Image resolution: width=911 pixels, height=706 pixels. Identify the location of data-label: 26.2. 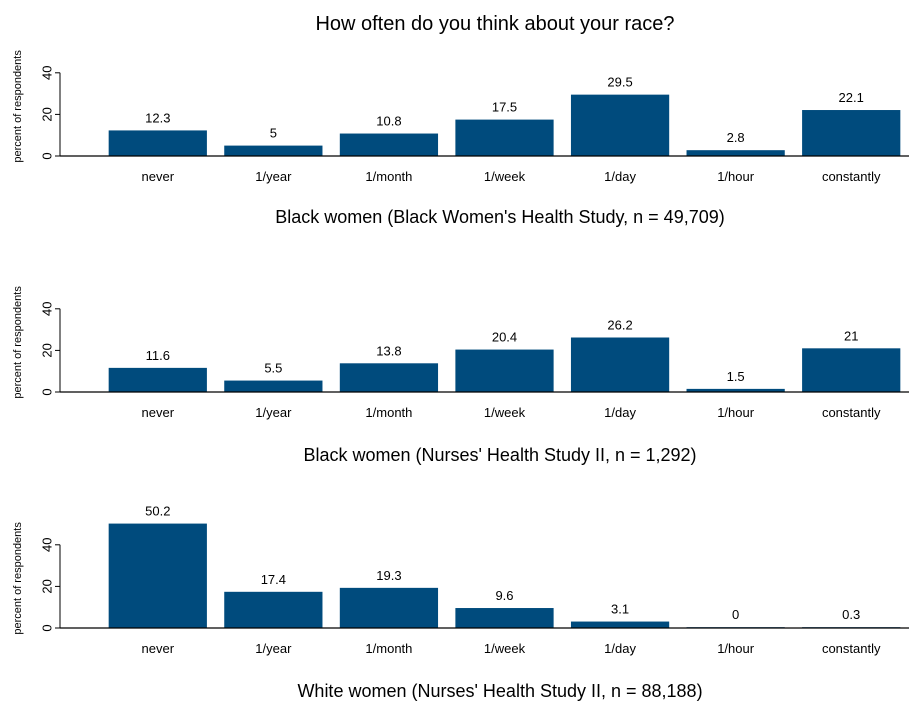
(619, 325).